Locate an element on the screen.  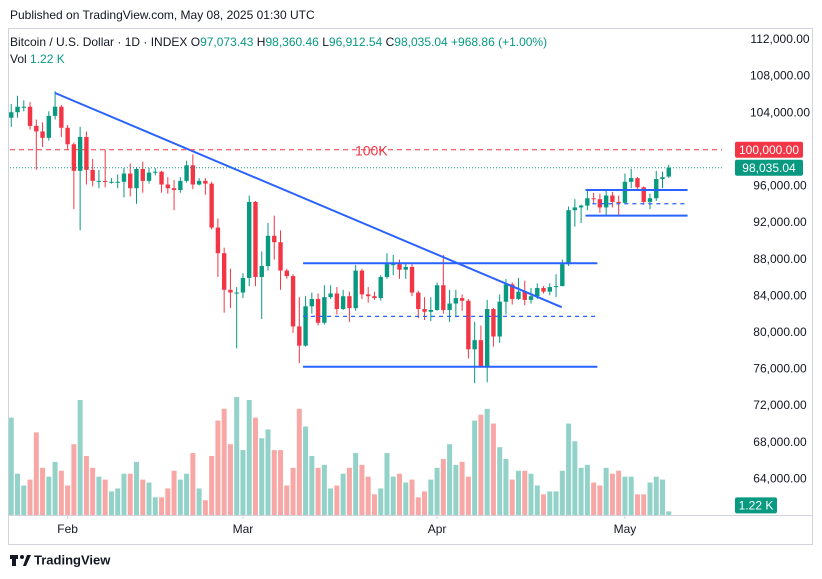
volume-label: Vol is located at coordinates (18, 59).